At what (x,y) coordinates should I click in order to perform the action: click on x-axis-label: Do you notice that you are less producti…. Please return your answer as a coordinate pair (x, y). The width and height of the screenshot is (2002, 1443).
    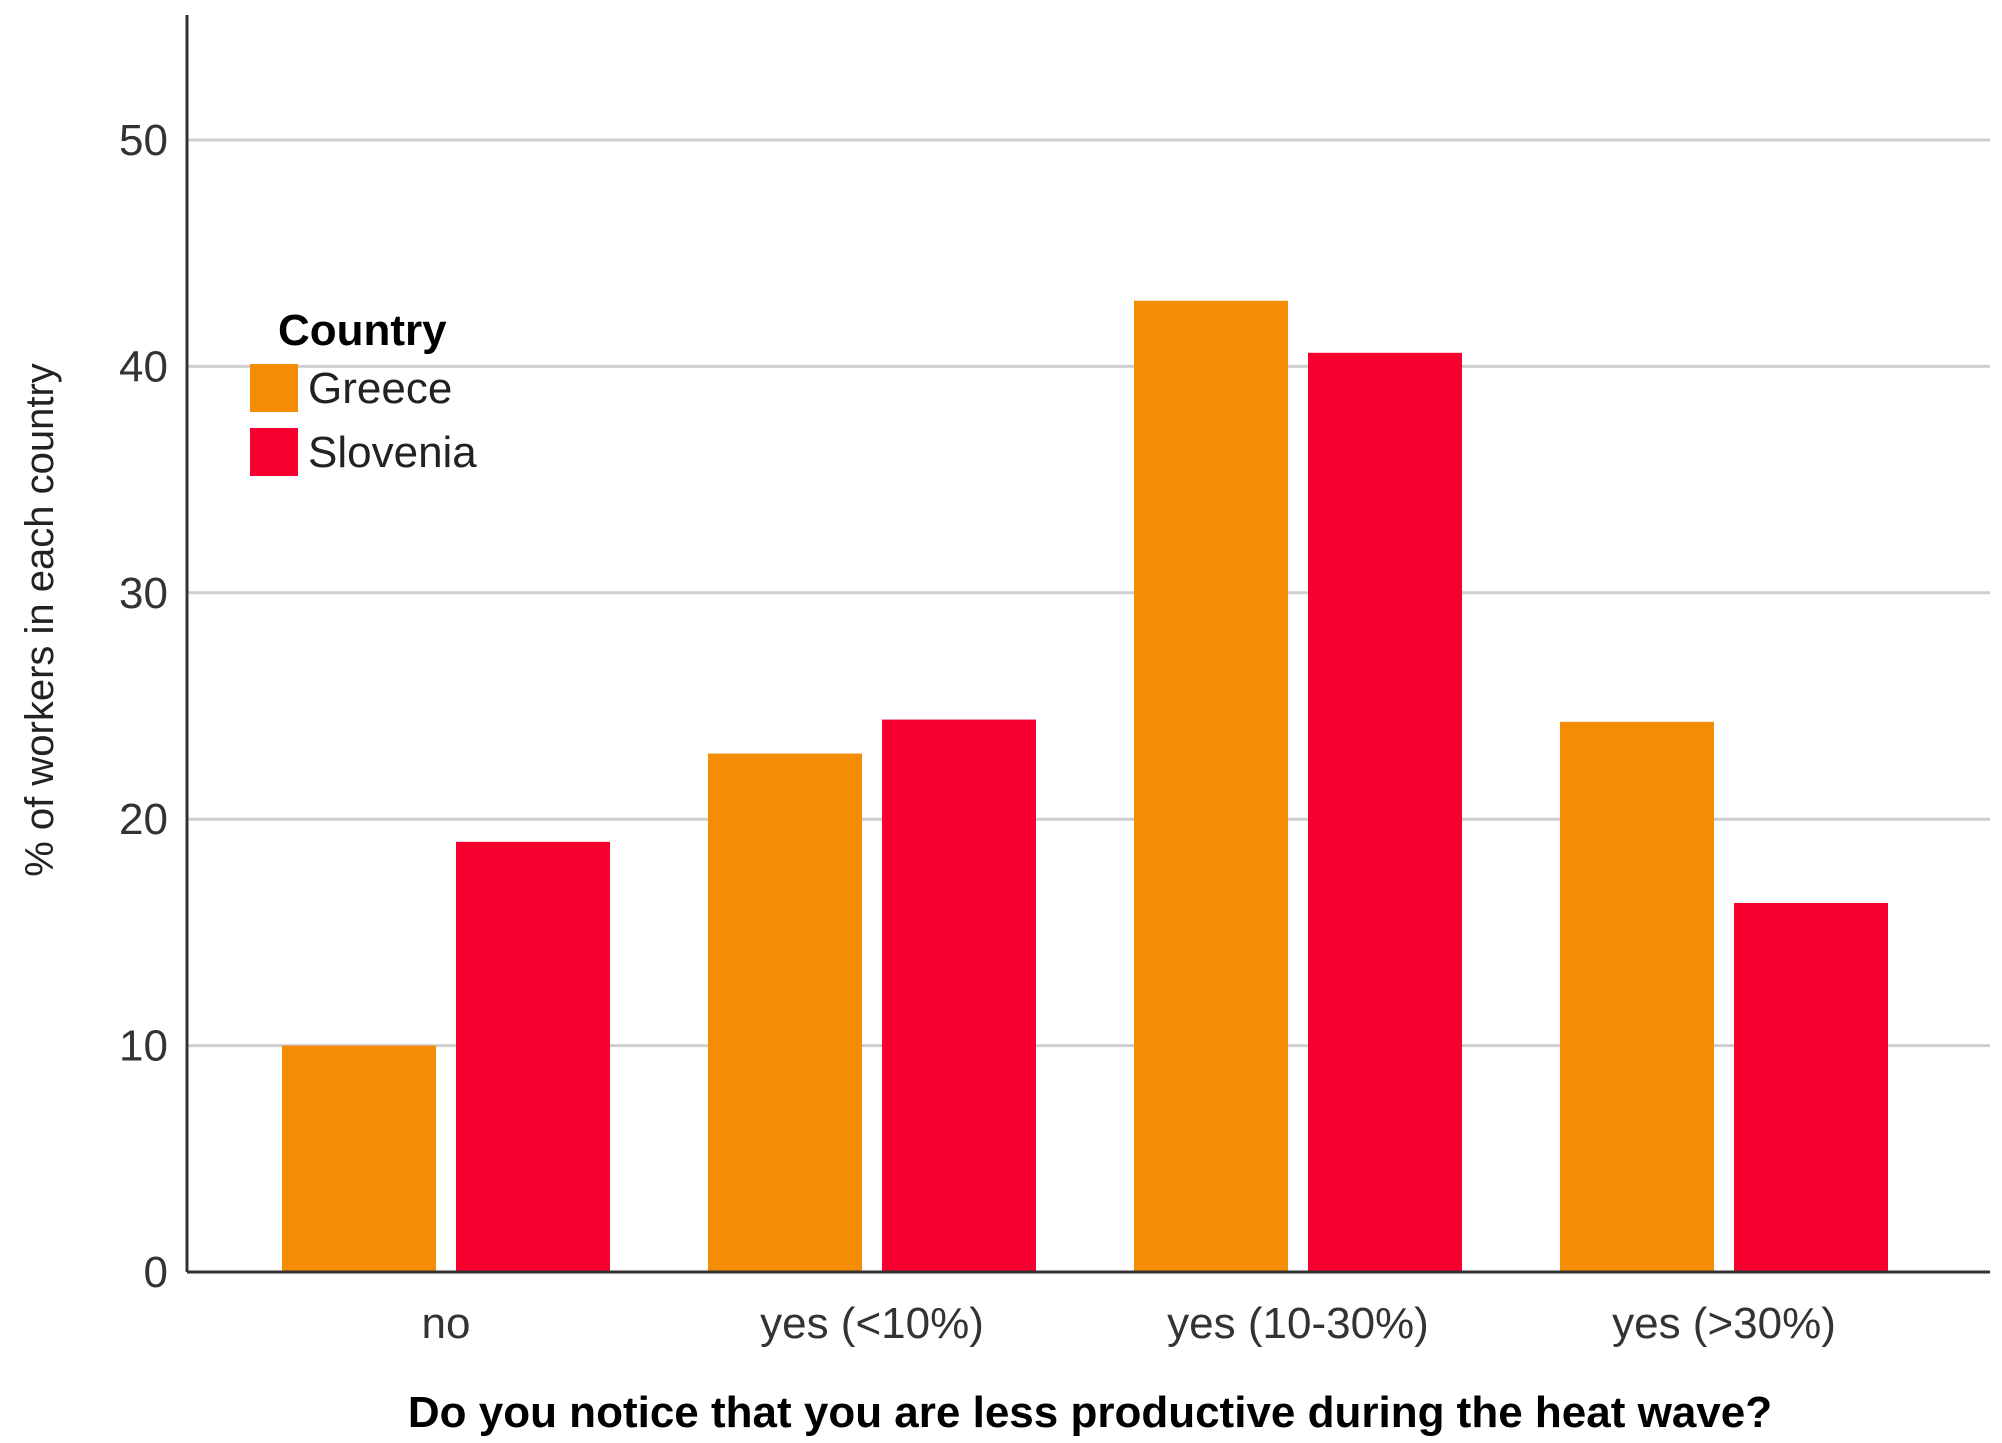
    Looking at the image, I should click on (1090, 1412).